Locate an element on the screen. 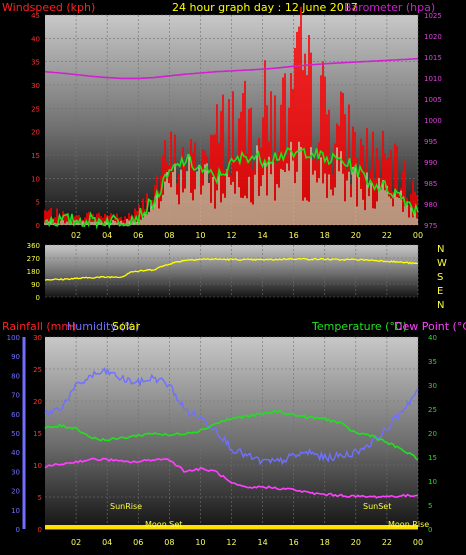  temp-y-tick: 25 is located at coordinates (432, 410).